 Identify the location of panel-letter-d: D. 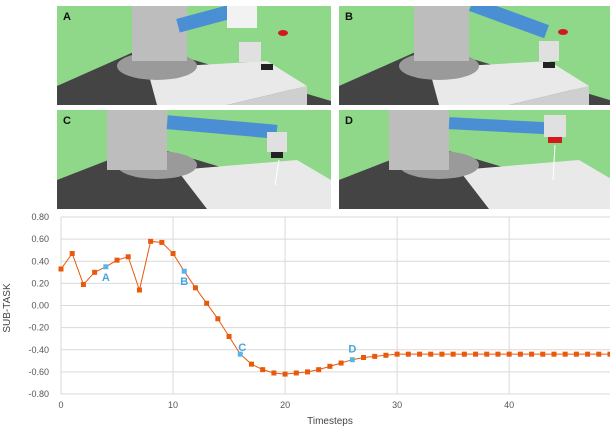
(349, 121).